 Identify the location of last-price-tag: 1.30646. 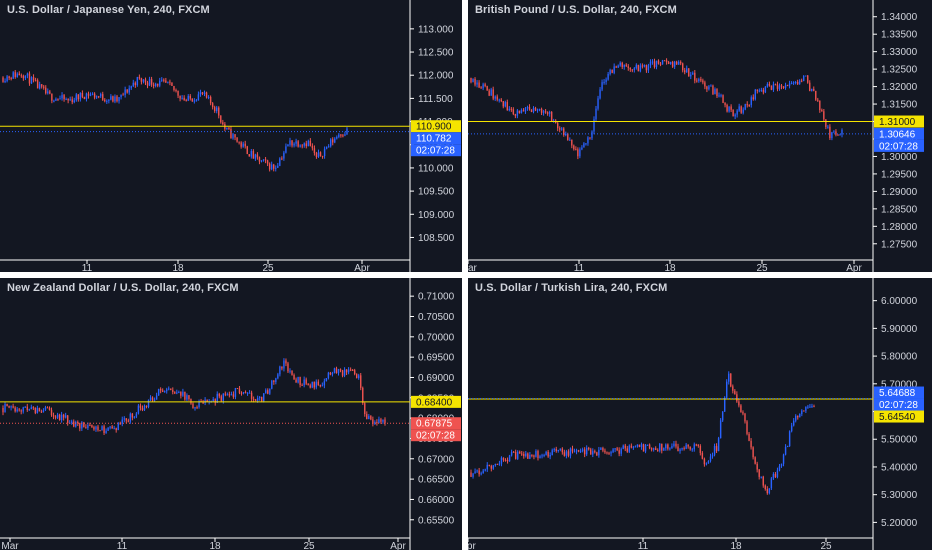
(899, 133).